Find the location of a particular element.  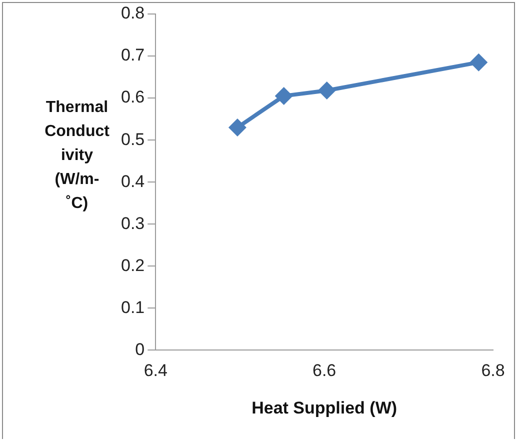

y-tick-label: 0.7 is located at coordinates (132, 55).